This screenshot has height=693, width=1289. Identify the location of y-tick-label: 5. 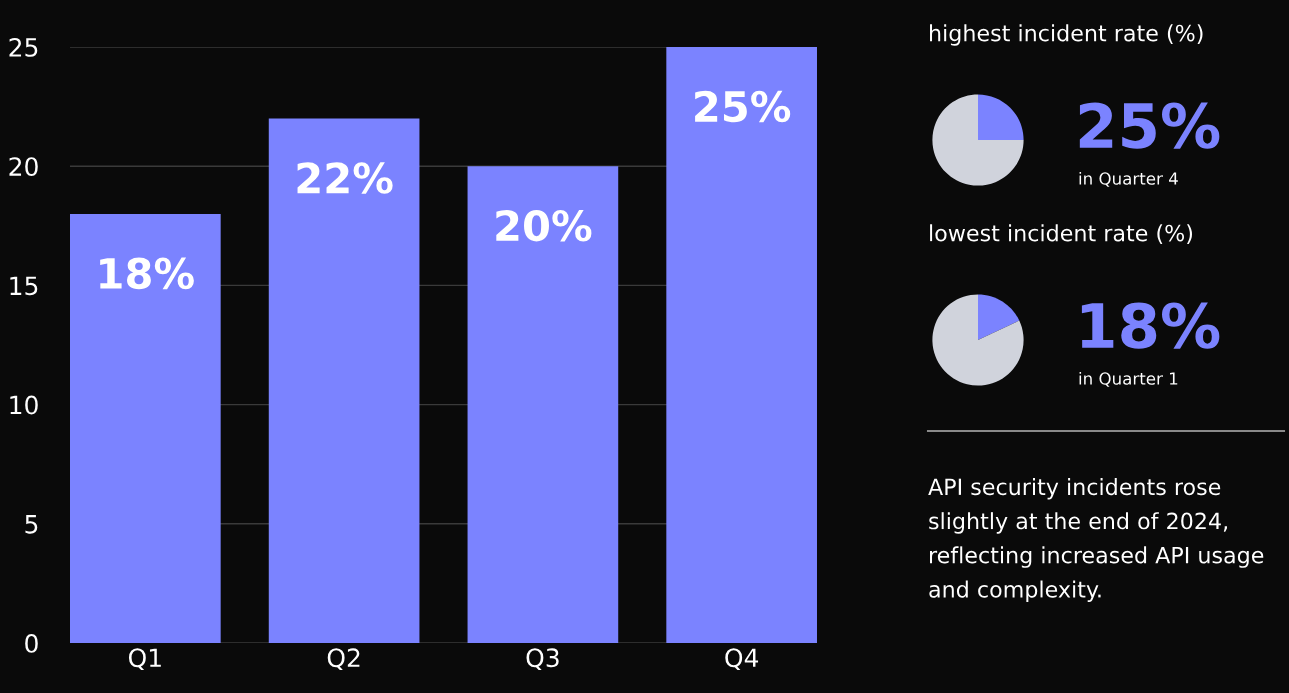
(31, 524).